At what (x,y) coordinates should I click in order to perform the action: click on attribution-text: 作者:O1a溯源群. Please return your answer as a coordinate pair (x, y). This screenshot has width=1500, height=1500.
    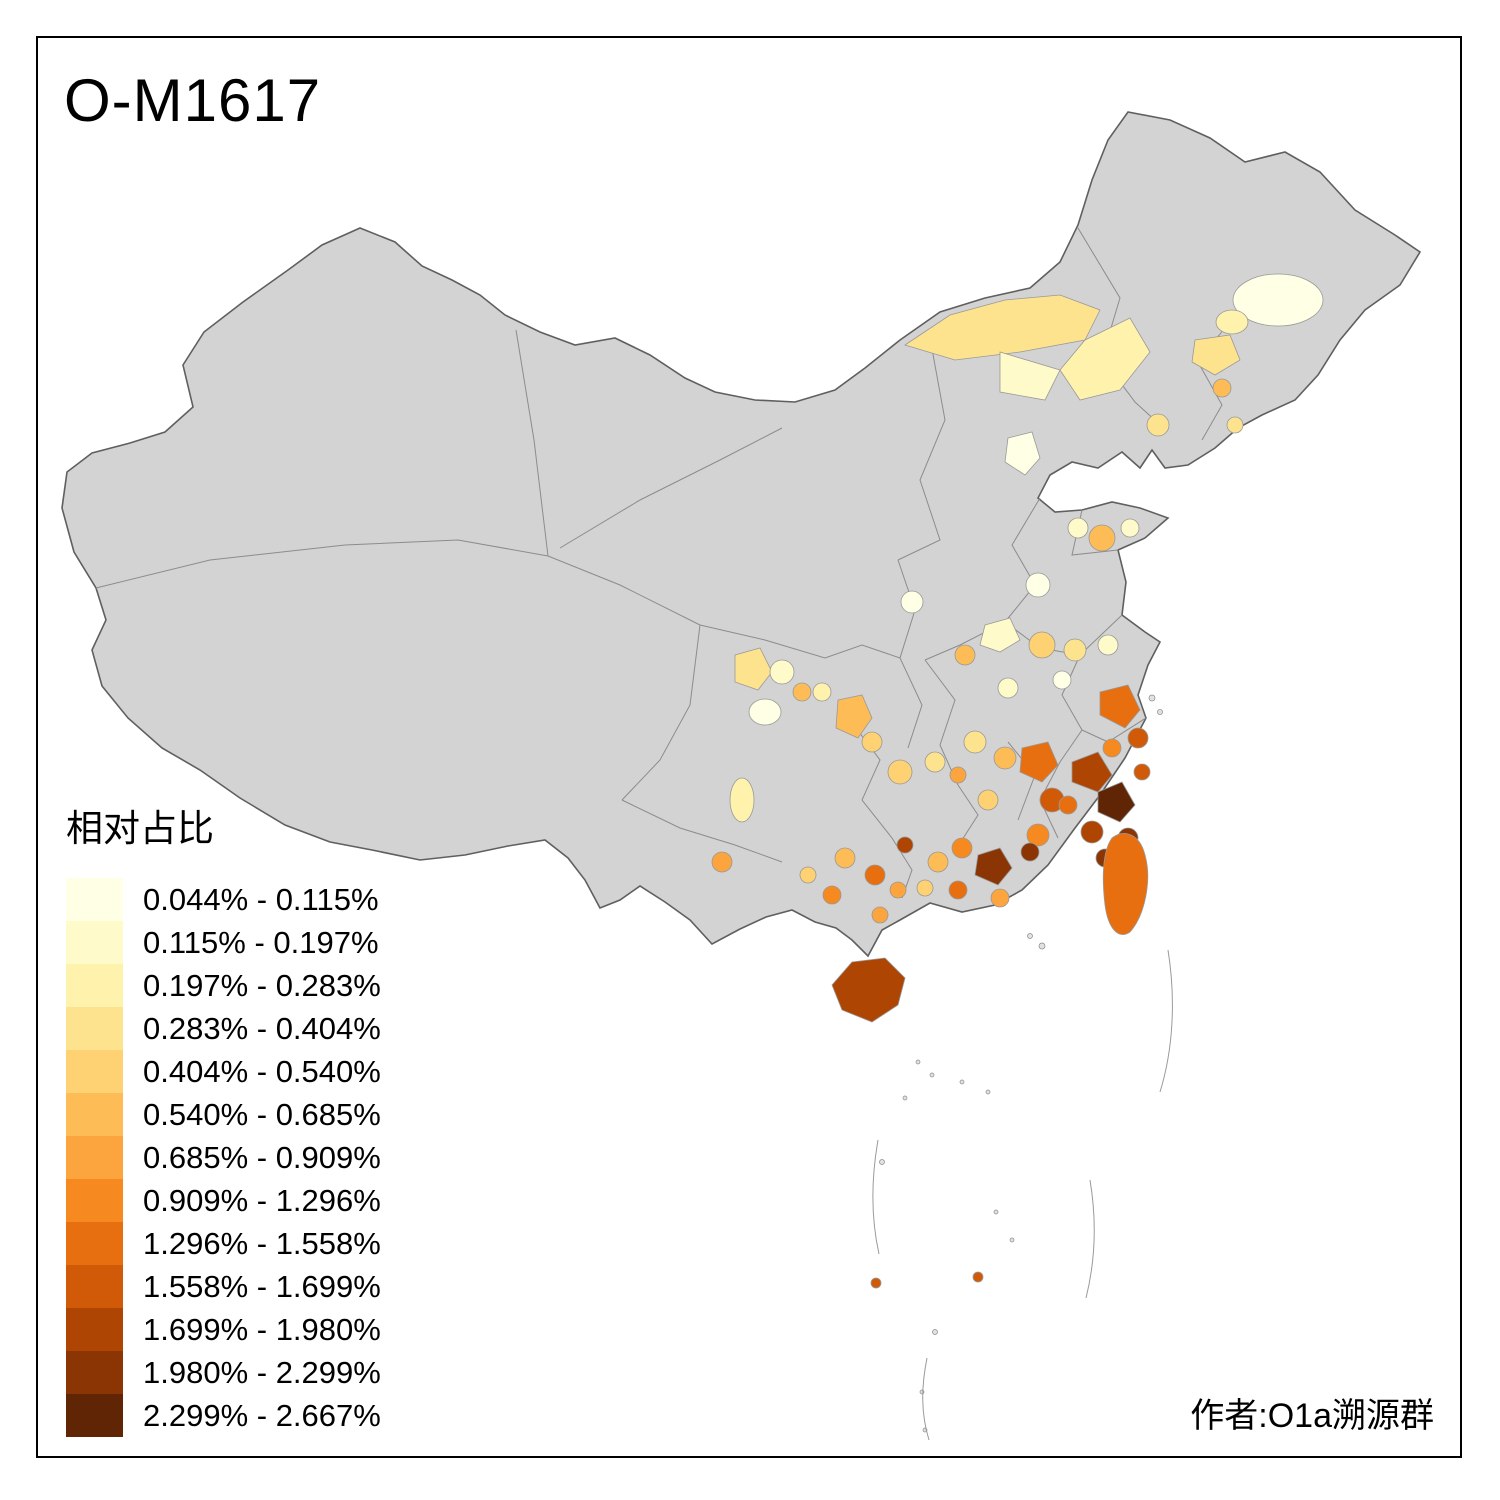
    Looking at the image, I should click on (1312, 1416).